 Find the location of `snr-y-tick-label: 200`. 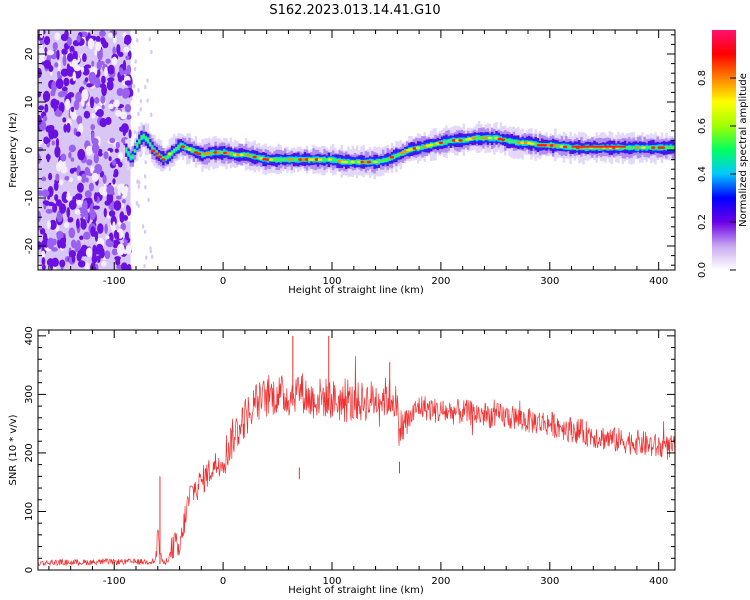

snr-y-tick-label: 200 is located at coordinates (29, 452).